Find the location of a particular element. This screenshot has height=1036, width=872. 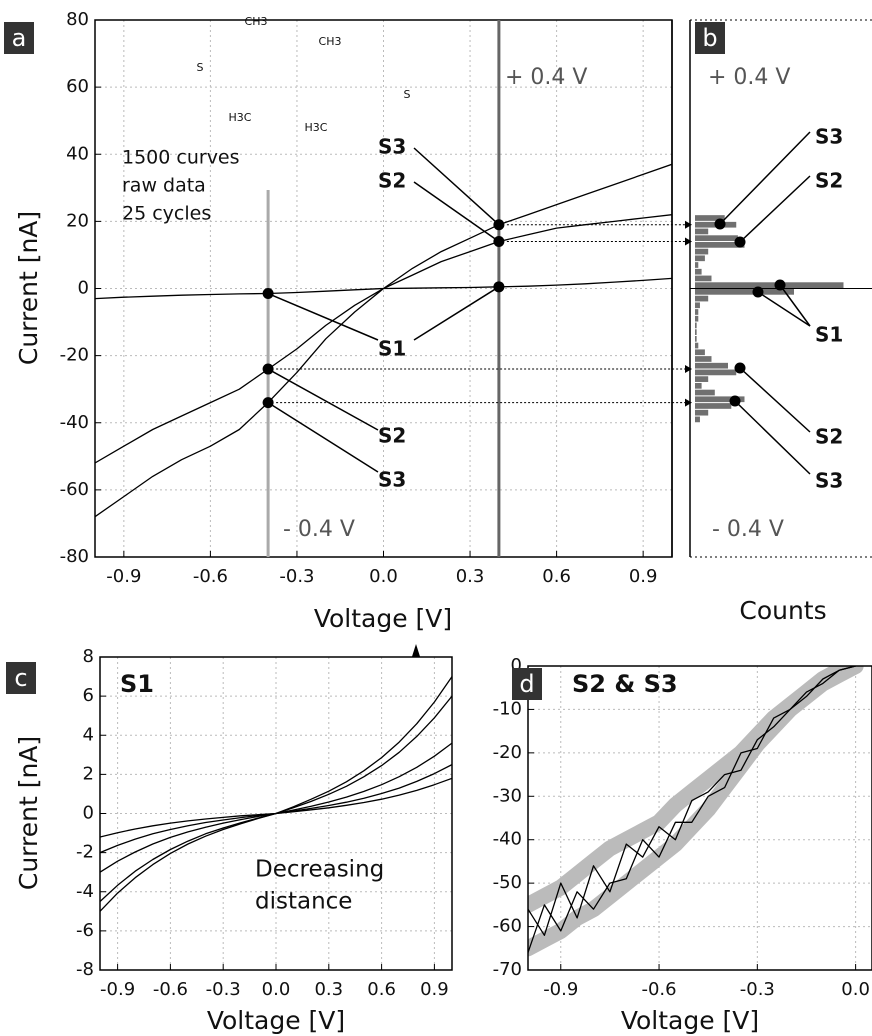

panel-label: d is located at coordinates (526, 684).